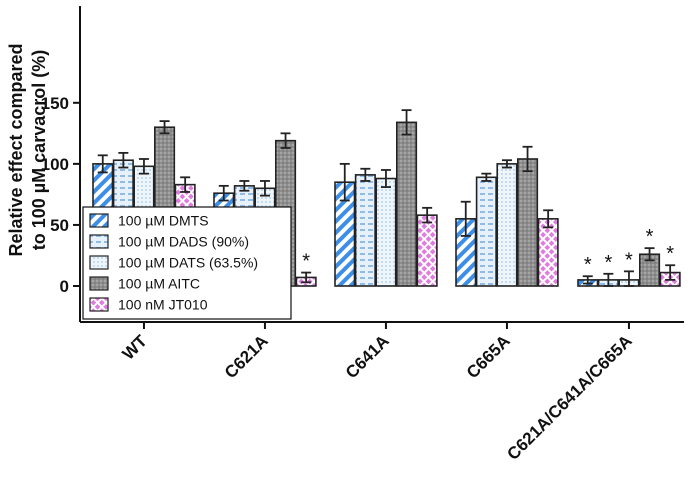  I want to click on legend-label-dads: 100 µM DADS (90%), so click(183, 242).